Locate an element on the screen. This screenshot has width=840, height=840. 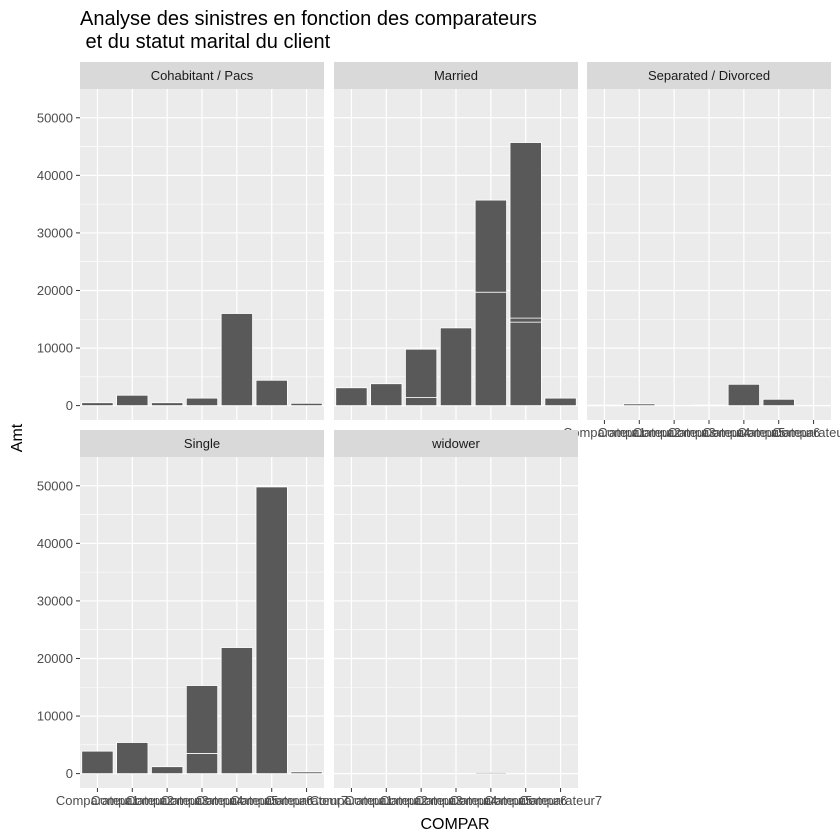
x-axis-title: COMPAR is located at coordinates (454, 824).